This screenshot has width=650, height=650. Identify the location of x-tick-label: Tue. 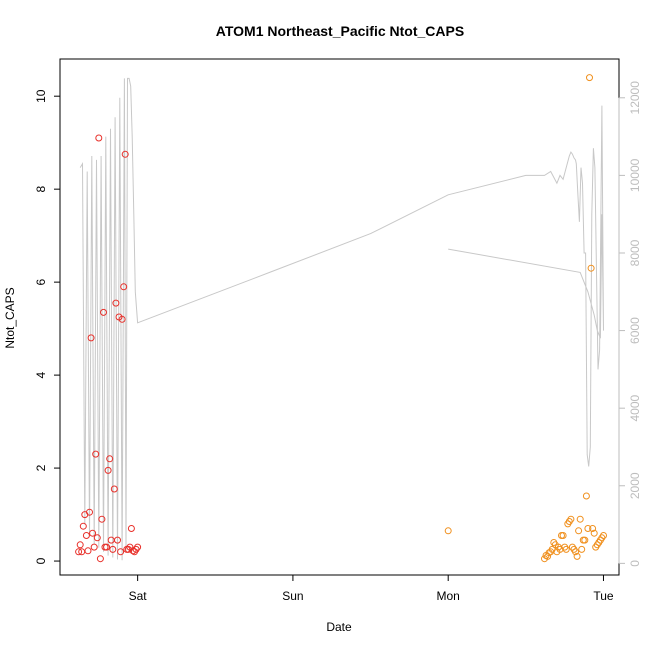
(603, 596).